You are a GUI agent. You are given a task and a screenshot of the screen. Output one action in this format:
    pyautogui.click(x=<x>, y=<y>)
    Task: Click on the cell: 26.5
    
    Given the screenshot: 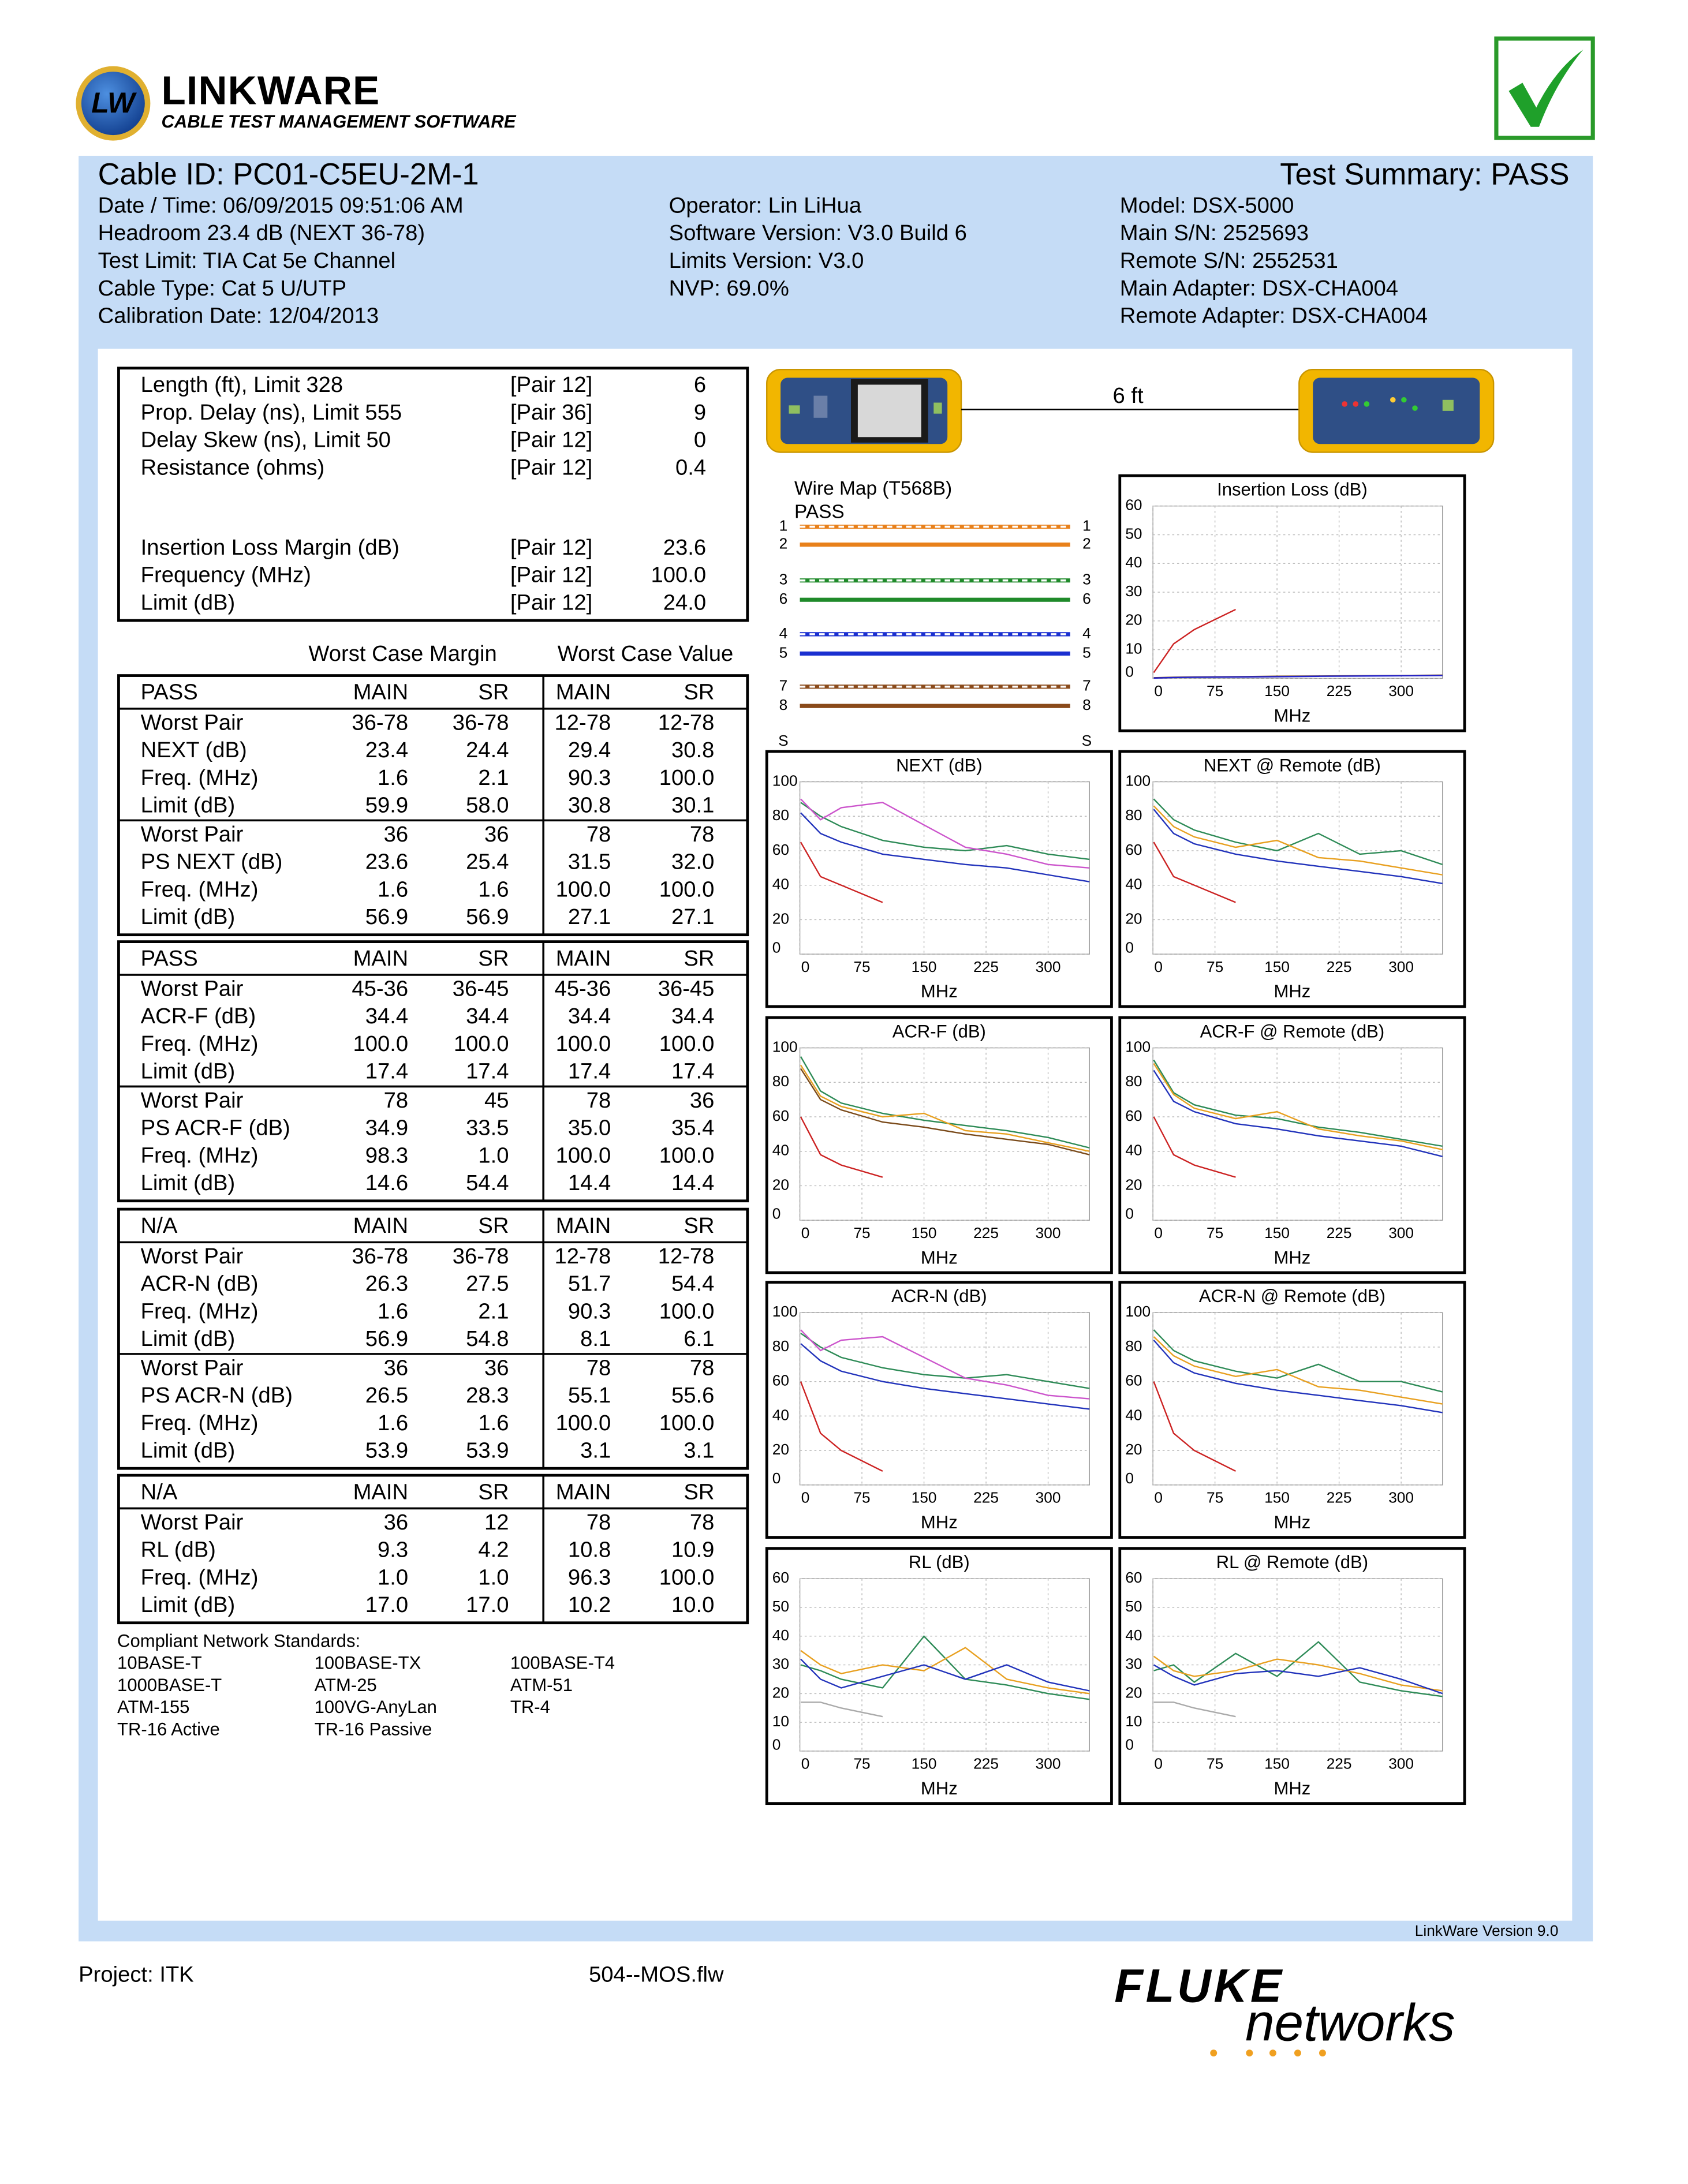 What is the action you would take?
    pyautogui.click(x=387, y=1395)
    